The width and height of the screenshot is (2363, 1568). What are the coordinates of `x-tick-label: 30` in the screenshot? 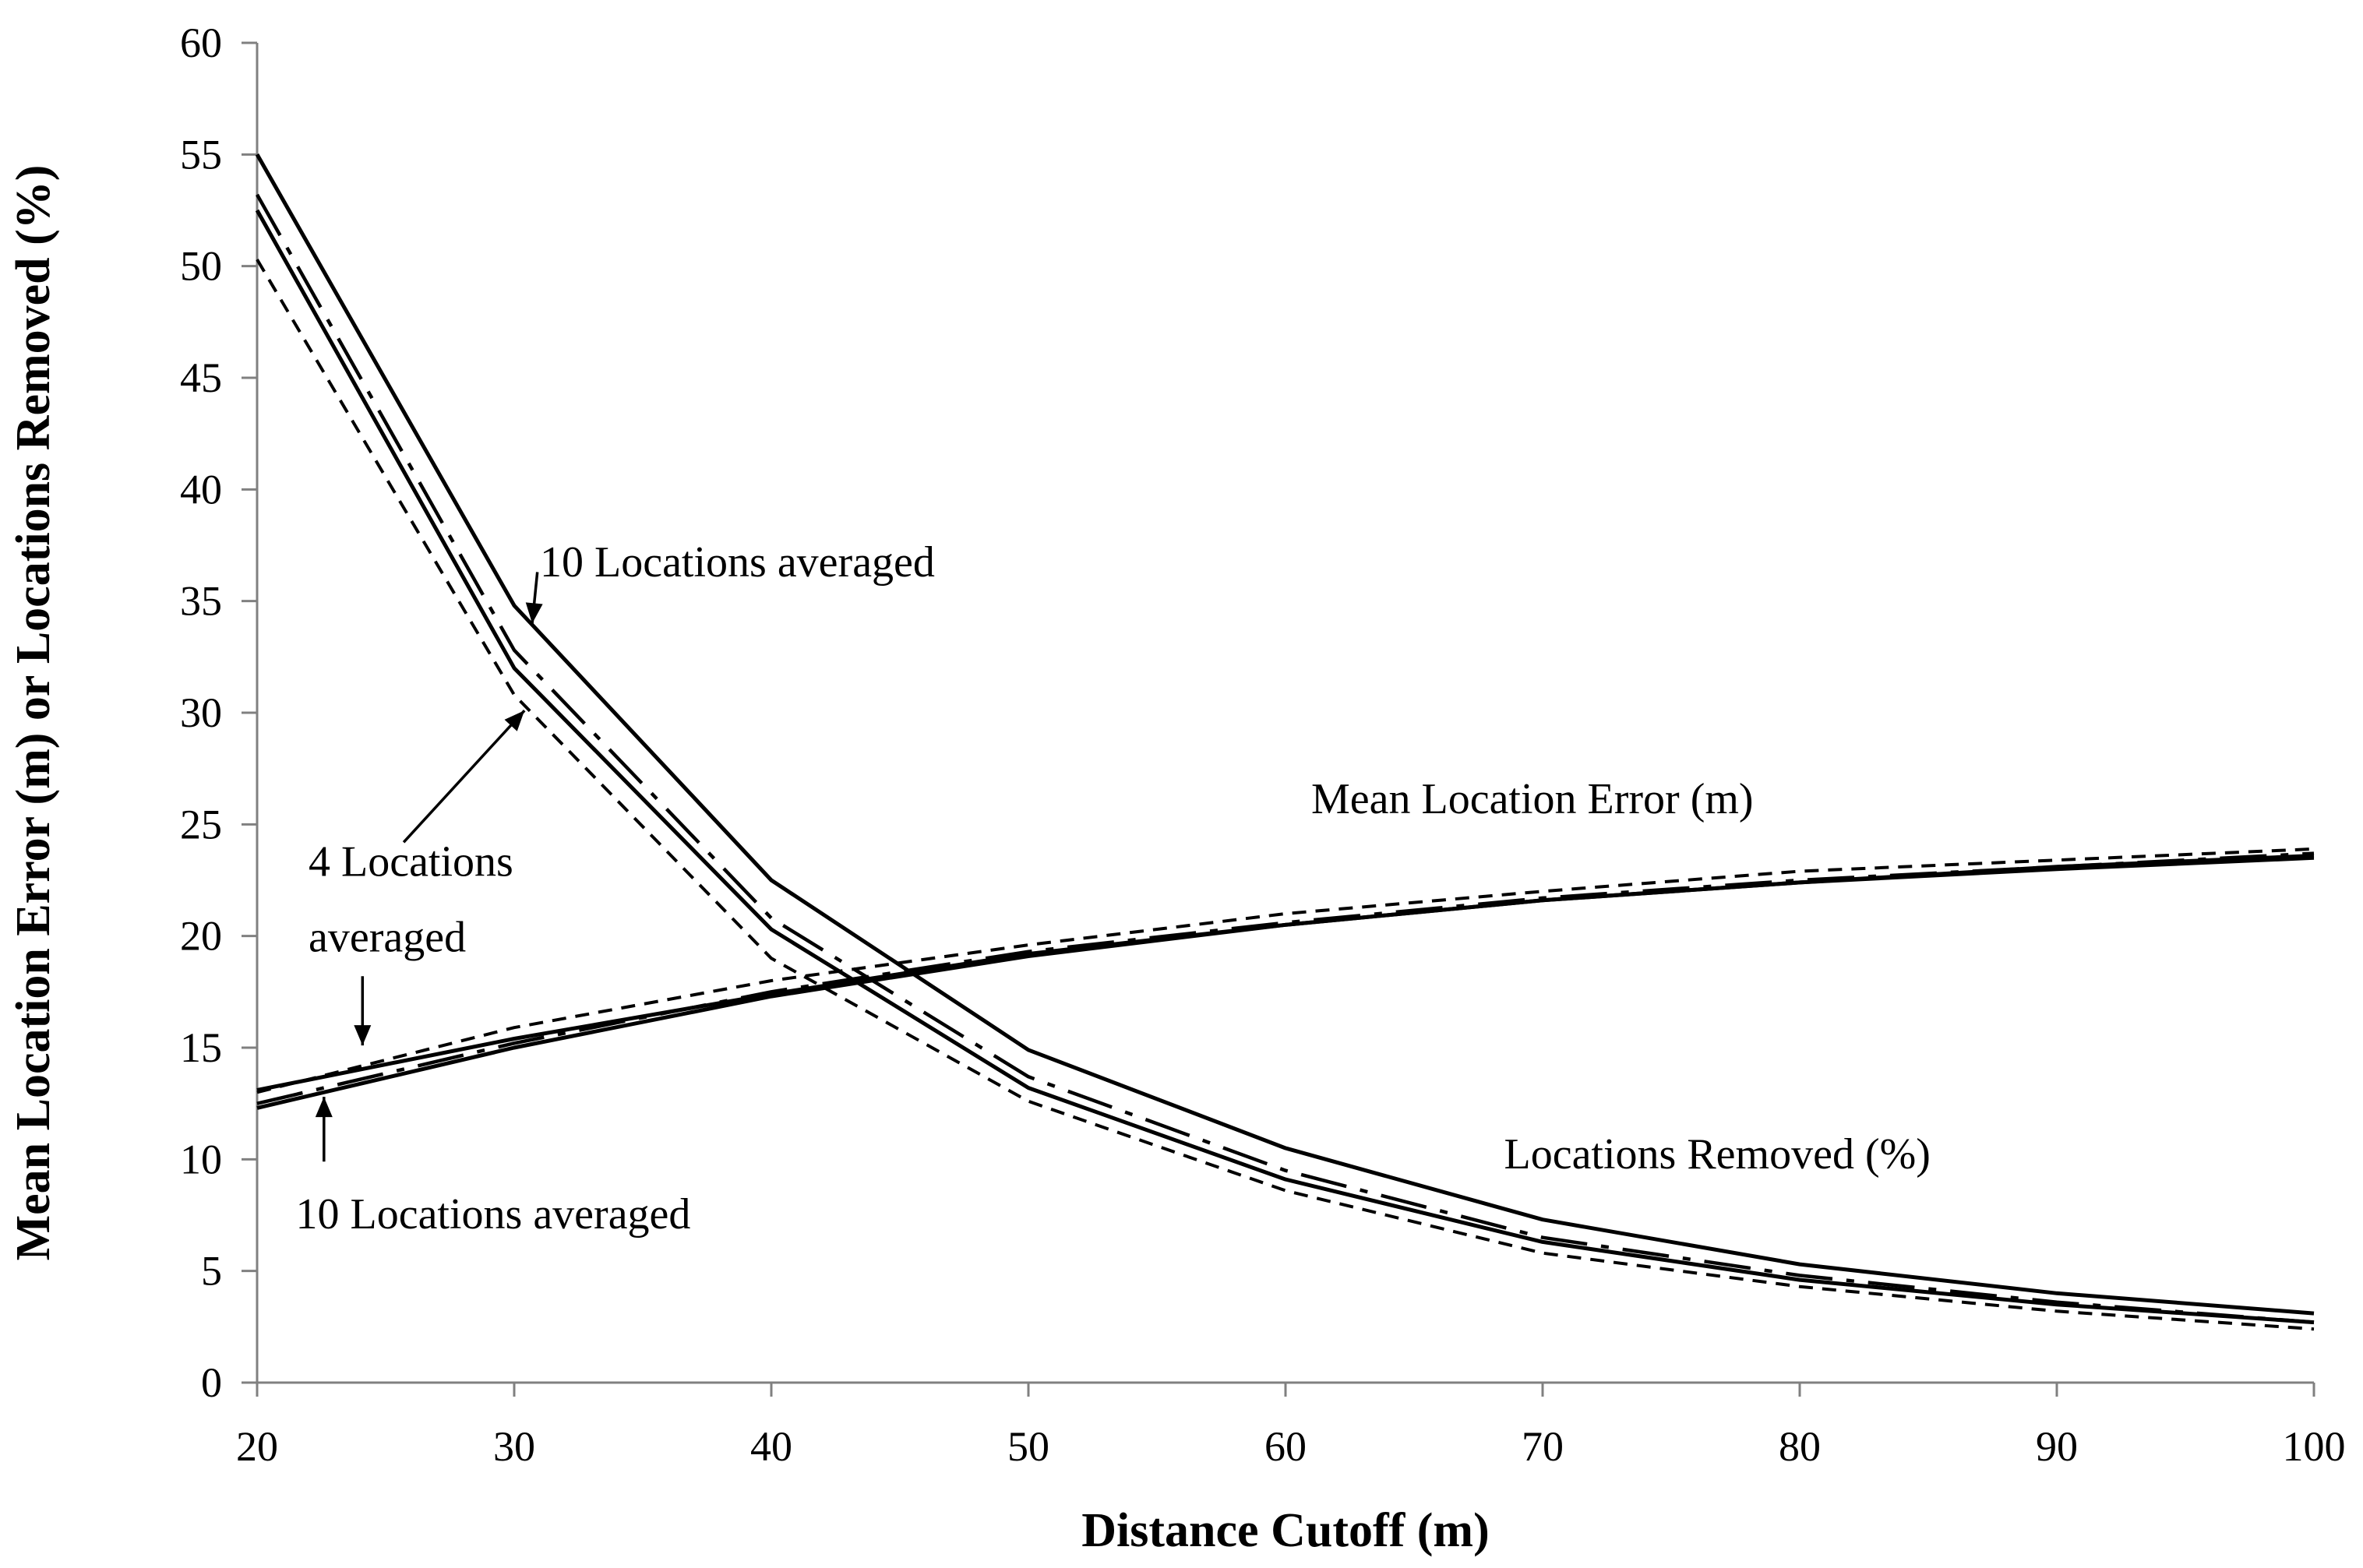 It's located at (514, 1446).